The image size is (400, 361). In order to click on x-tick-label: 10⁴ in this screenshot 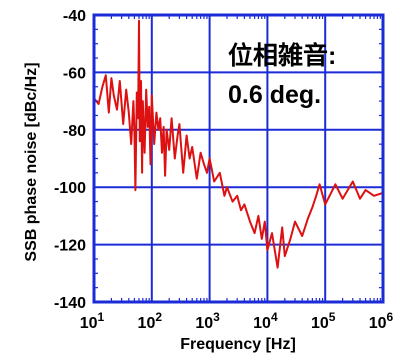, I will do `click(265, 321)`.